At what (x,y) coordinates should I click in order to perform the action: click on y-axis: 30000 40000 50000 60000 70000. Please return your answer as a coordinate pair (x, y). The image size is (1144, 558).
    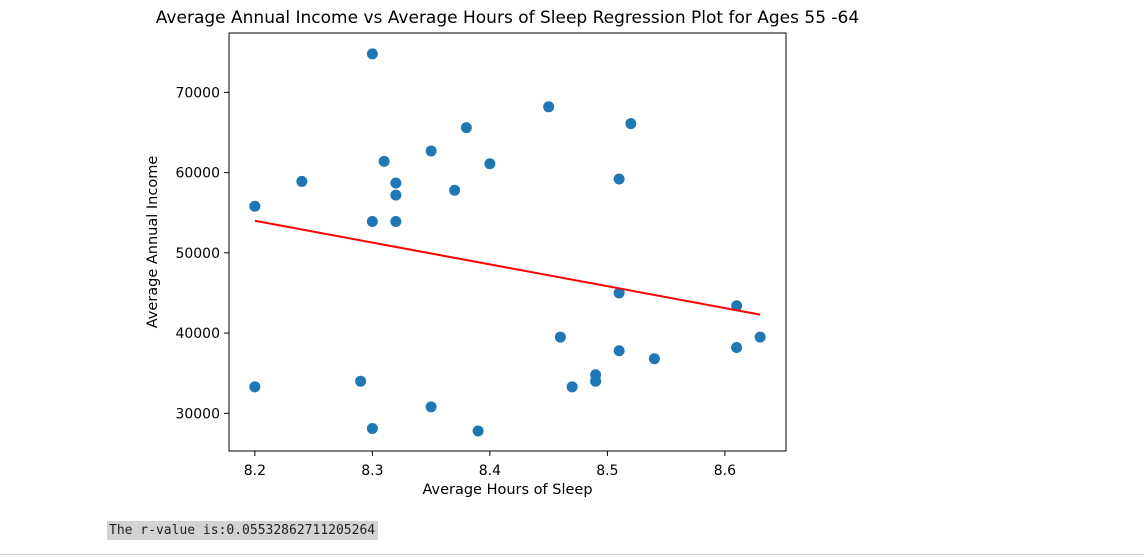
    Looking at the image, I should click on (202, 253).